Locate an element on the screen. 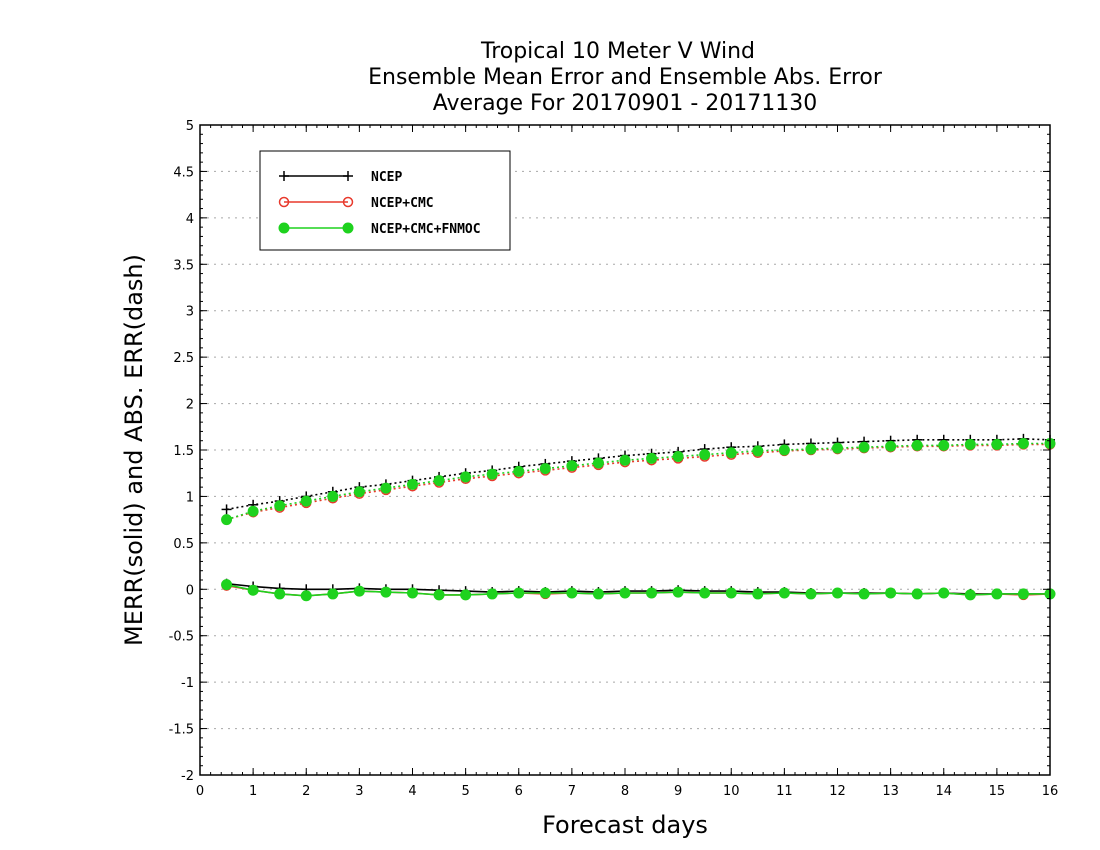 The width and height of the screenshot is (1100, 850). series-ncep-cmc is located at coordinates (638, 520).